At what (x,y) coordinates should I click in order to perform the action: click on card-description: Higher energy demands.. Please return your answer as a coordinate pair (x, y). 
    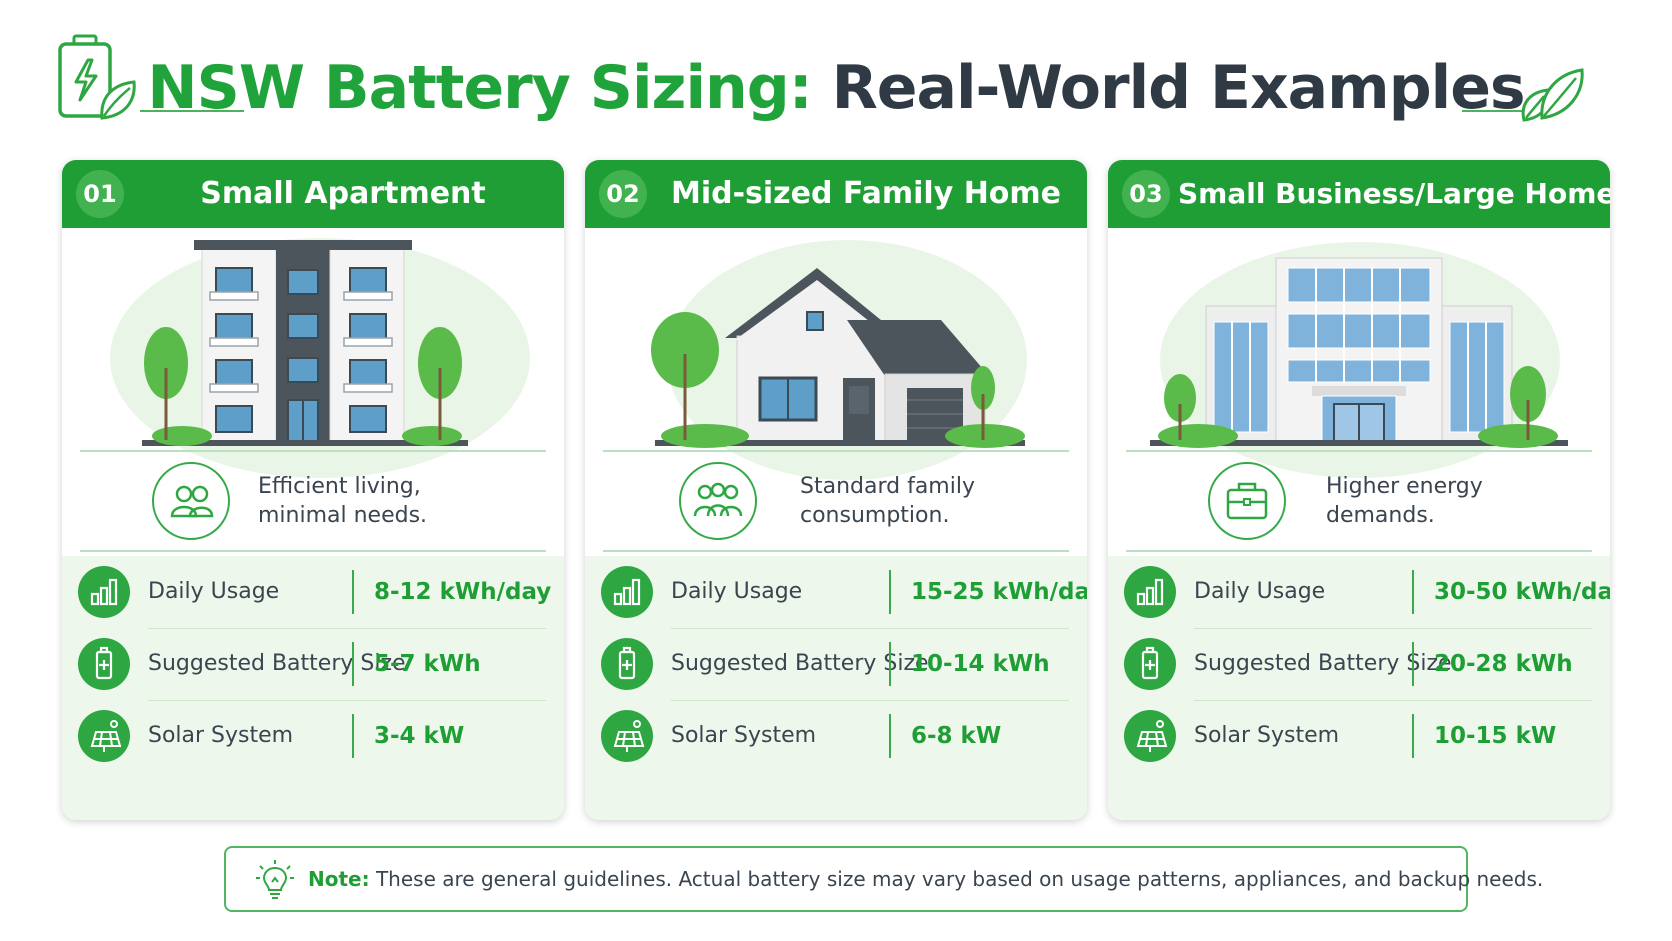
    Looking at the image, I should click on (1456, 501).